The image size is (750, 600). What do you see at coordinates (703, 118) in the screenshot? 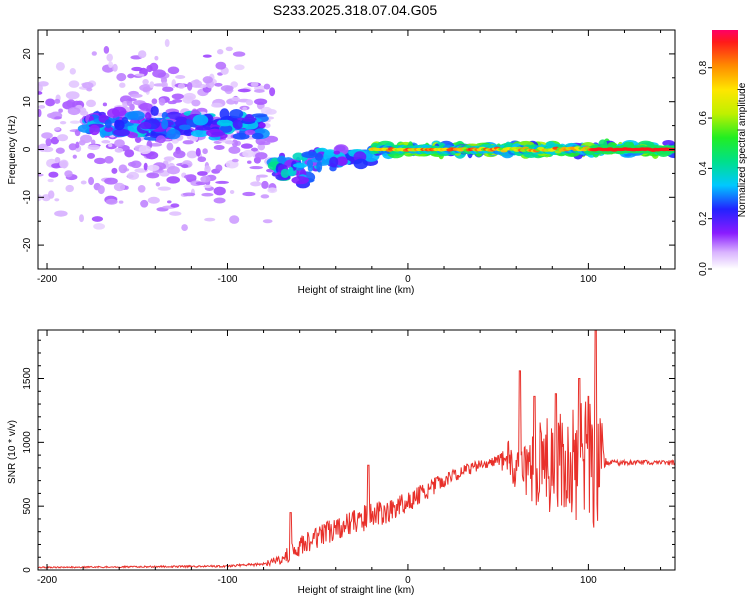
I see `colorbar-tick-label: 0.6` at bounding box center [703, 118].